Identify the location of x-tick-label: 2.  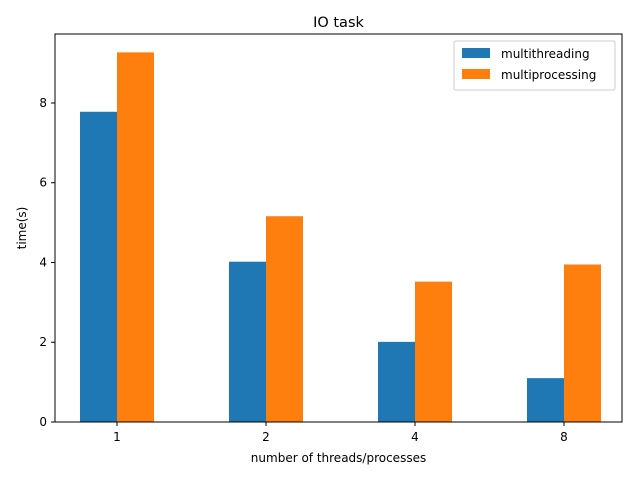
(266, 437).